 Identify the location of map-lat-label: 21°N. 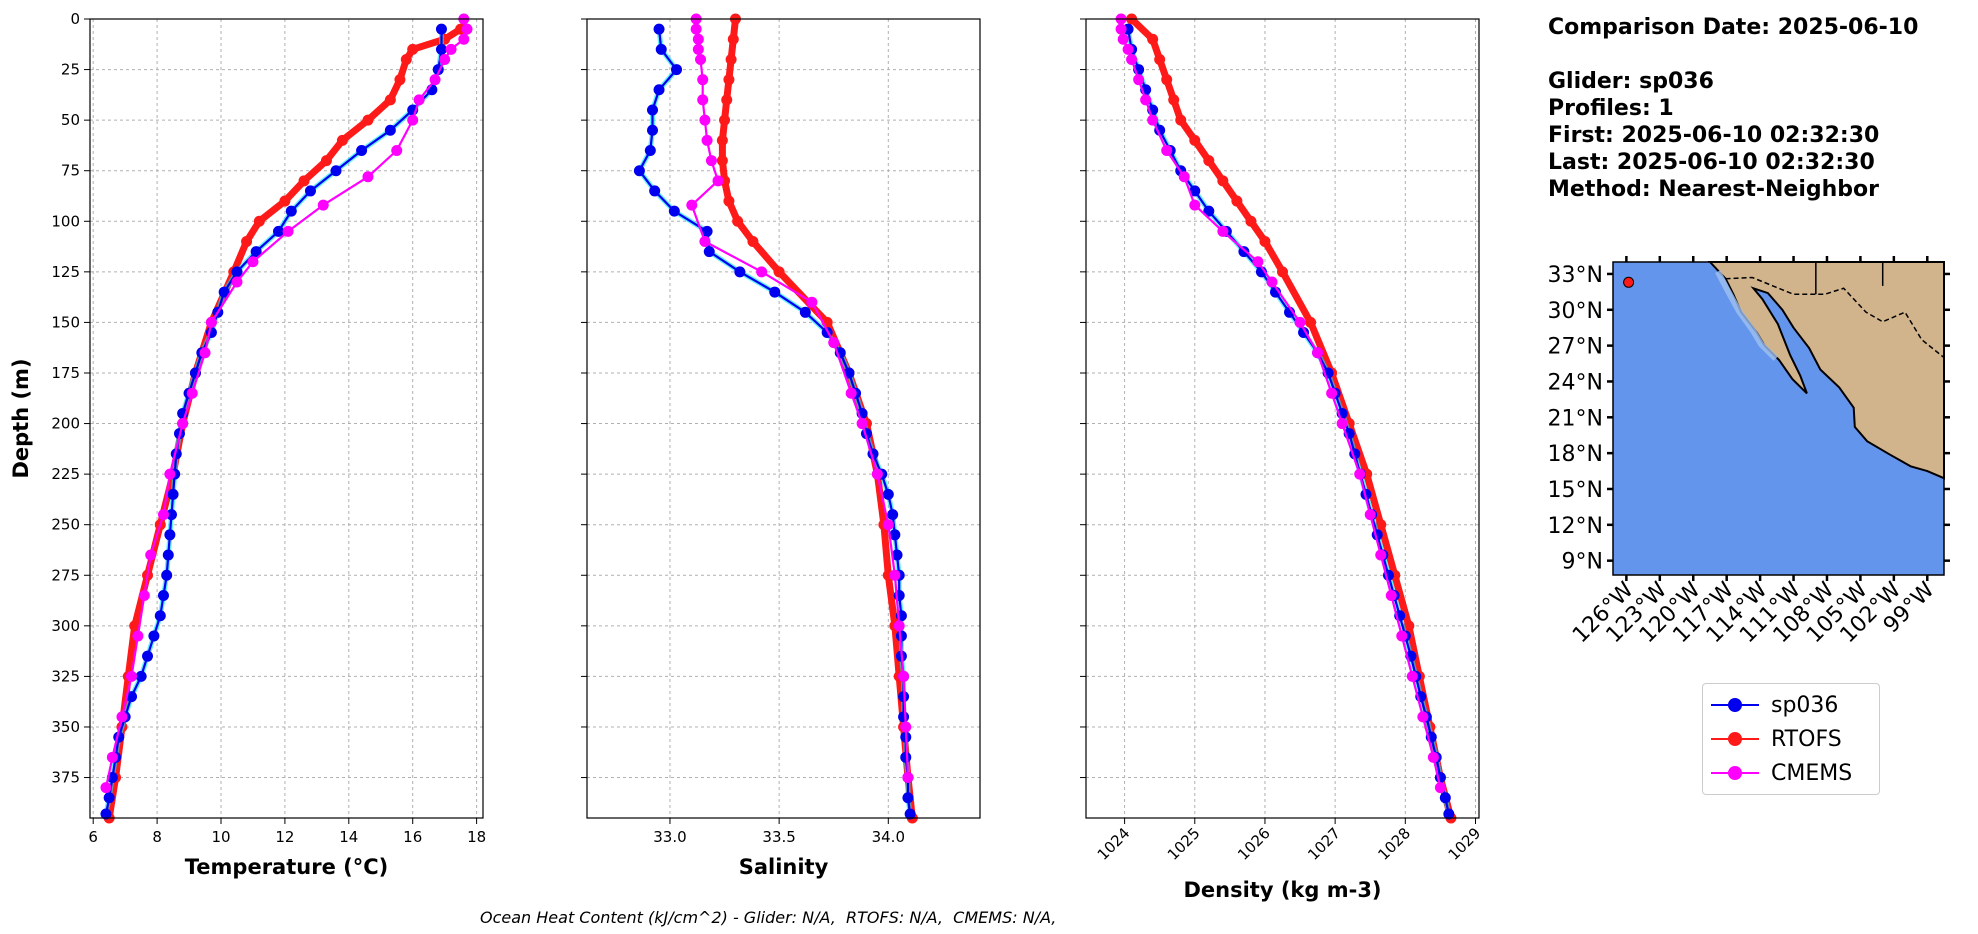
(1575, 418).